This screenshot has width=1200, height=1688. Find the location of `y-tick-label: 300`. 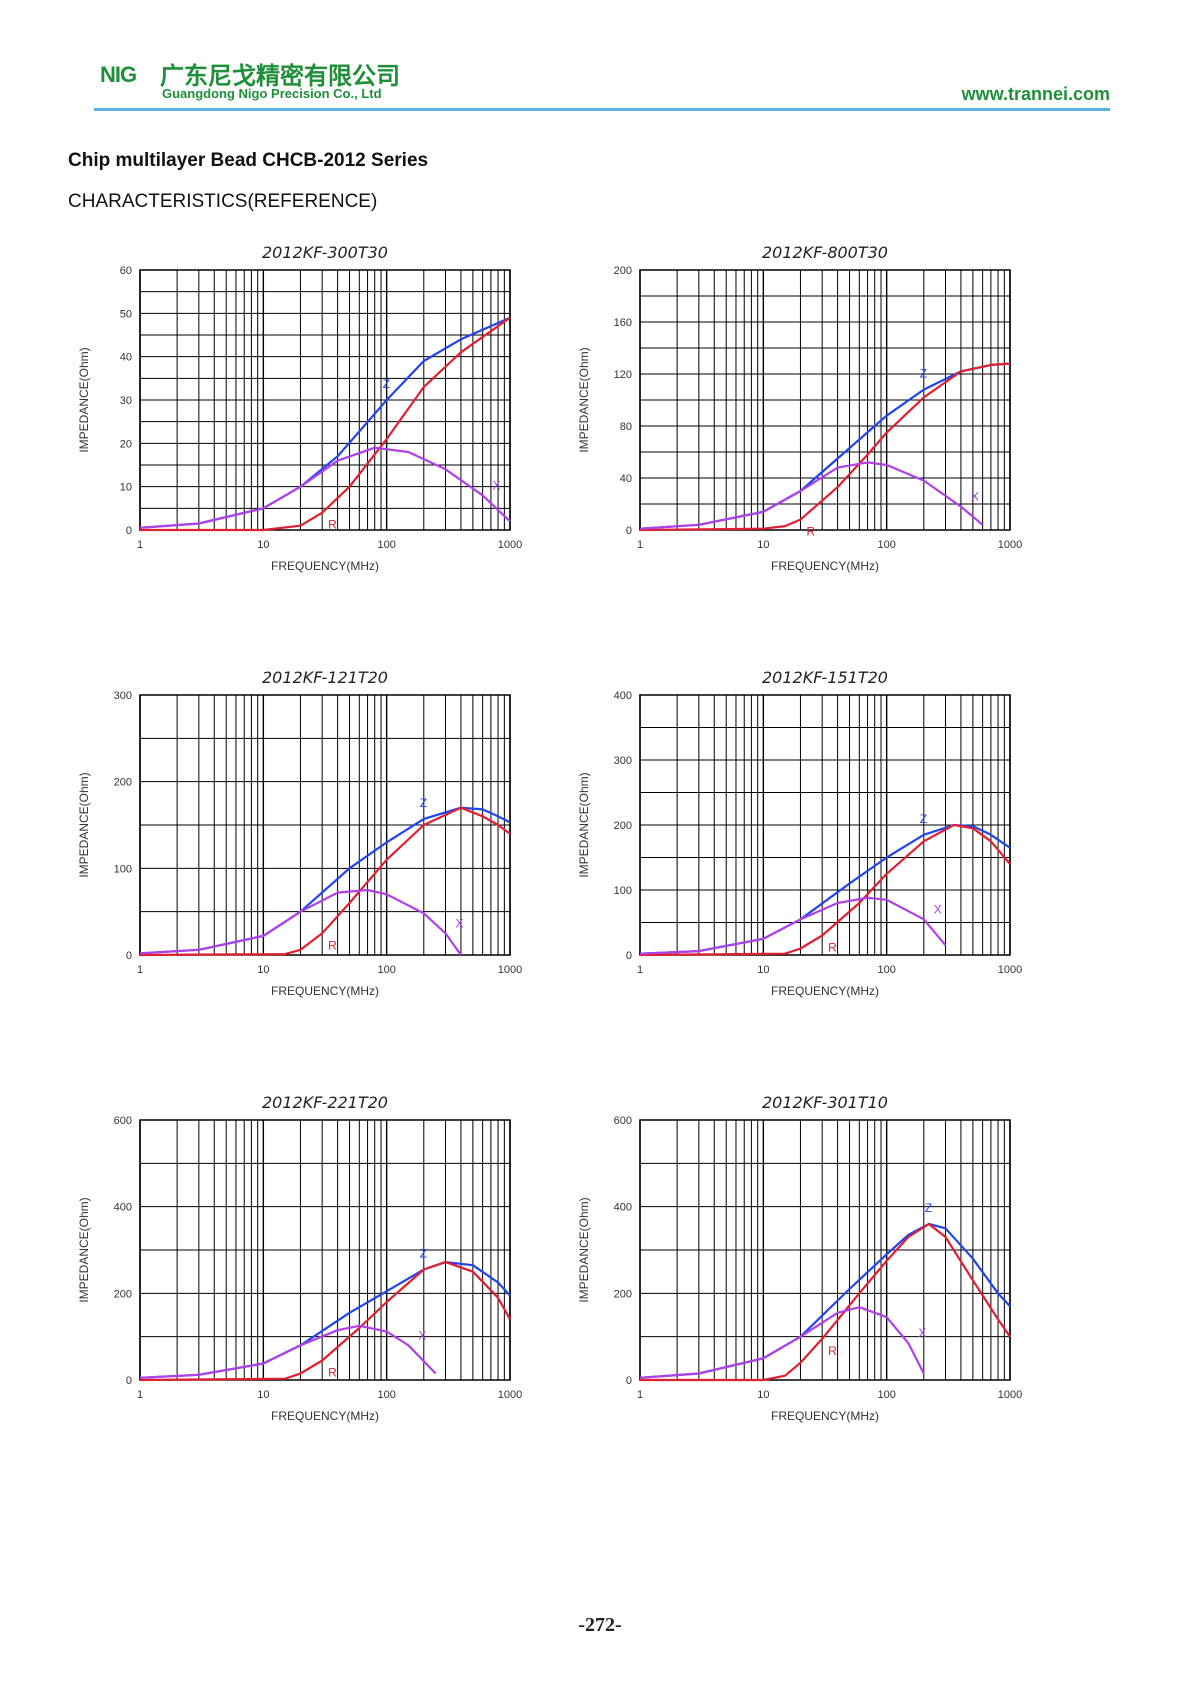

y-tick-label: 300 is located at coordinates (623, 761).